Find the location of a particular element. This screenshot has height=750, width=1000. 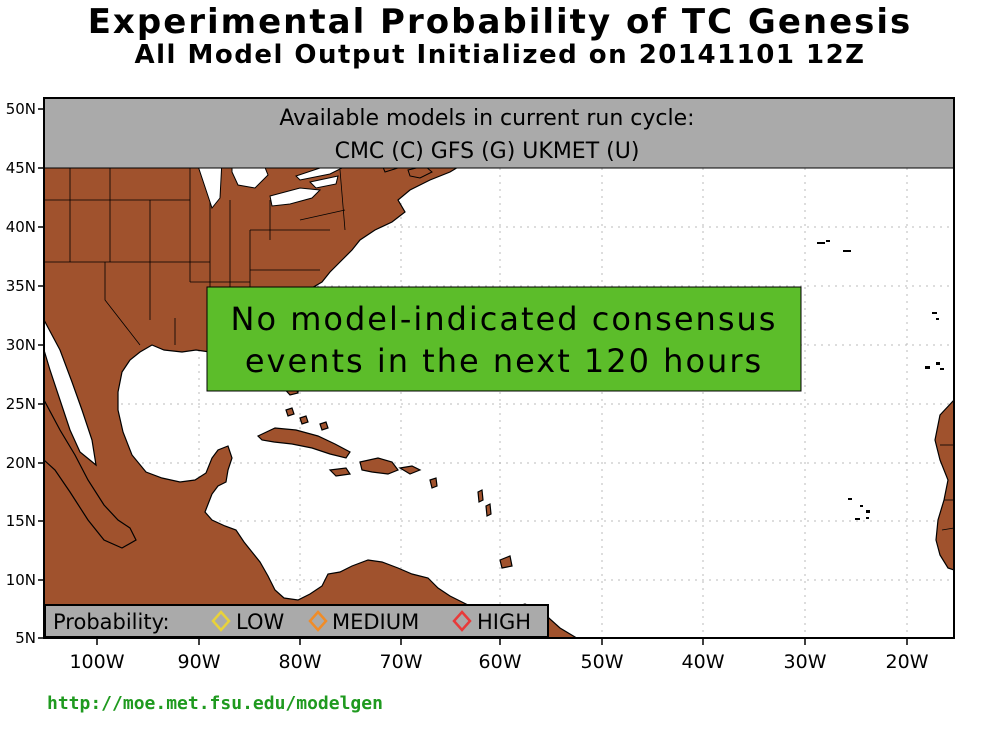

legend-high-label: HIGH is located at coordinates (504, 622).